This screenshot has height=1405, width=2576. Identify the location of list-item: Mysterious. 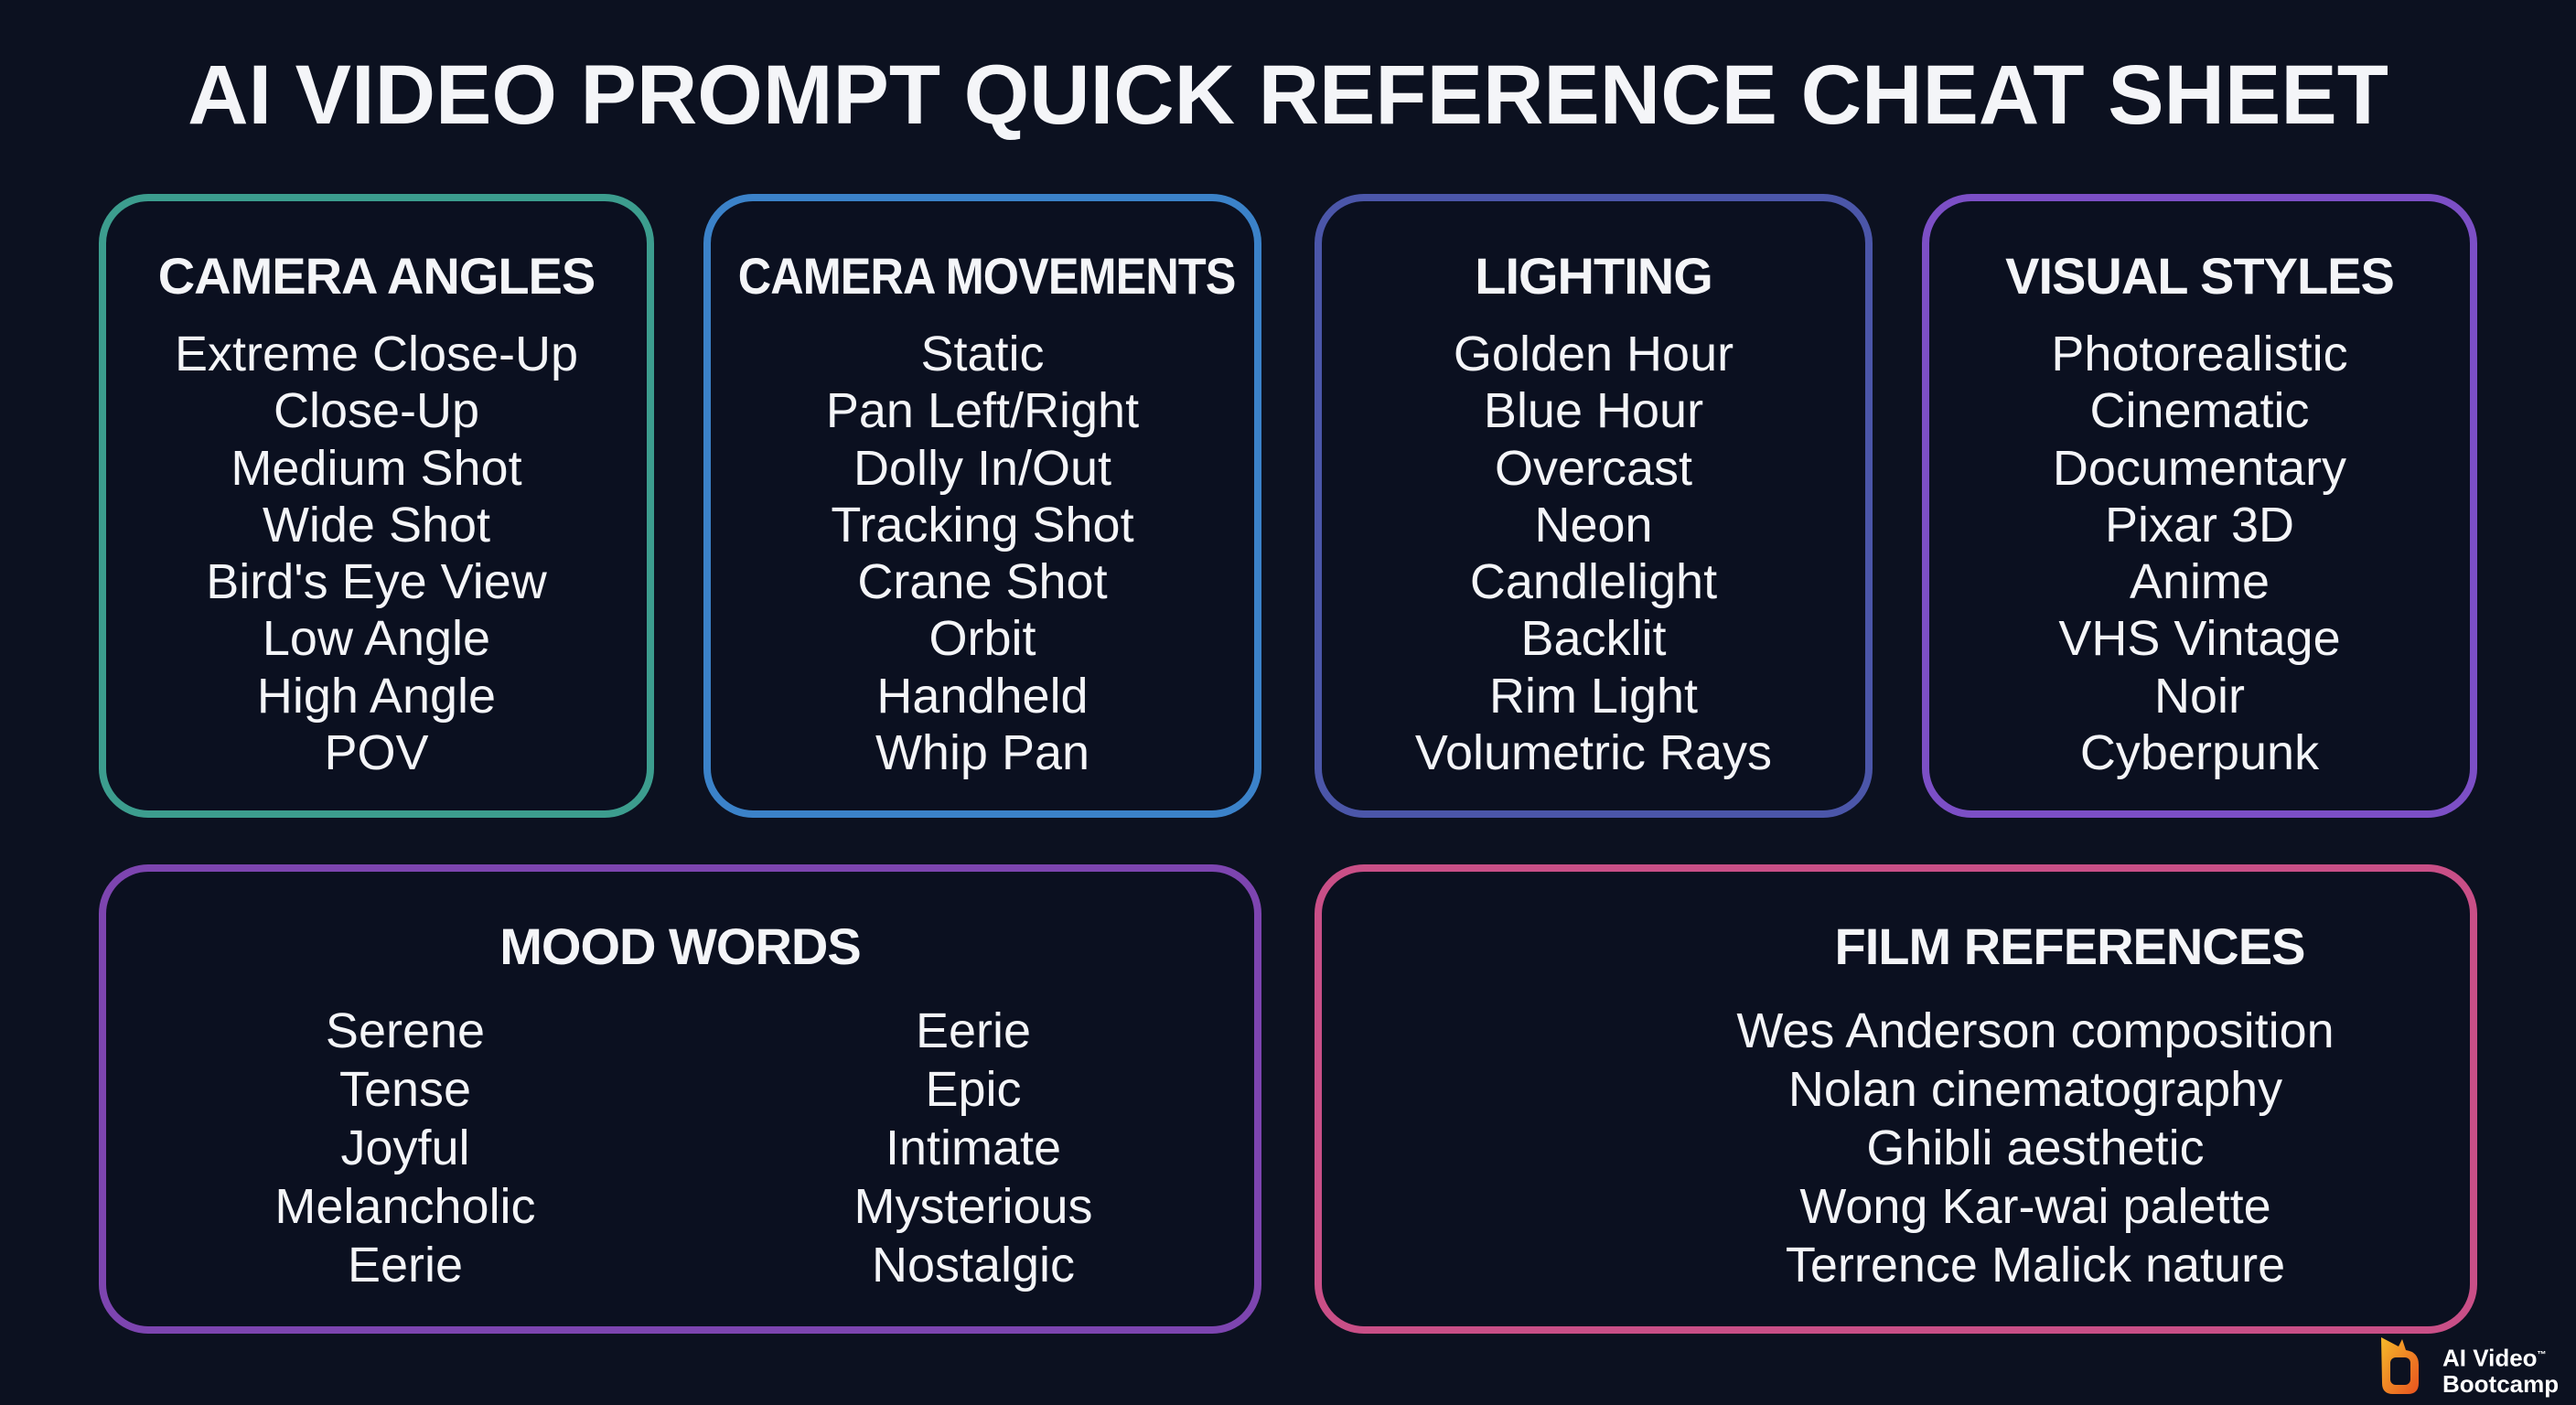
(973, 1206).